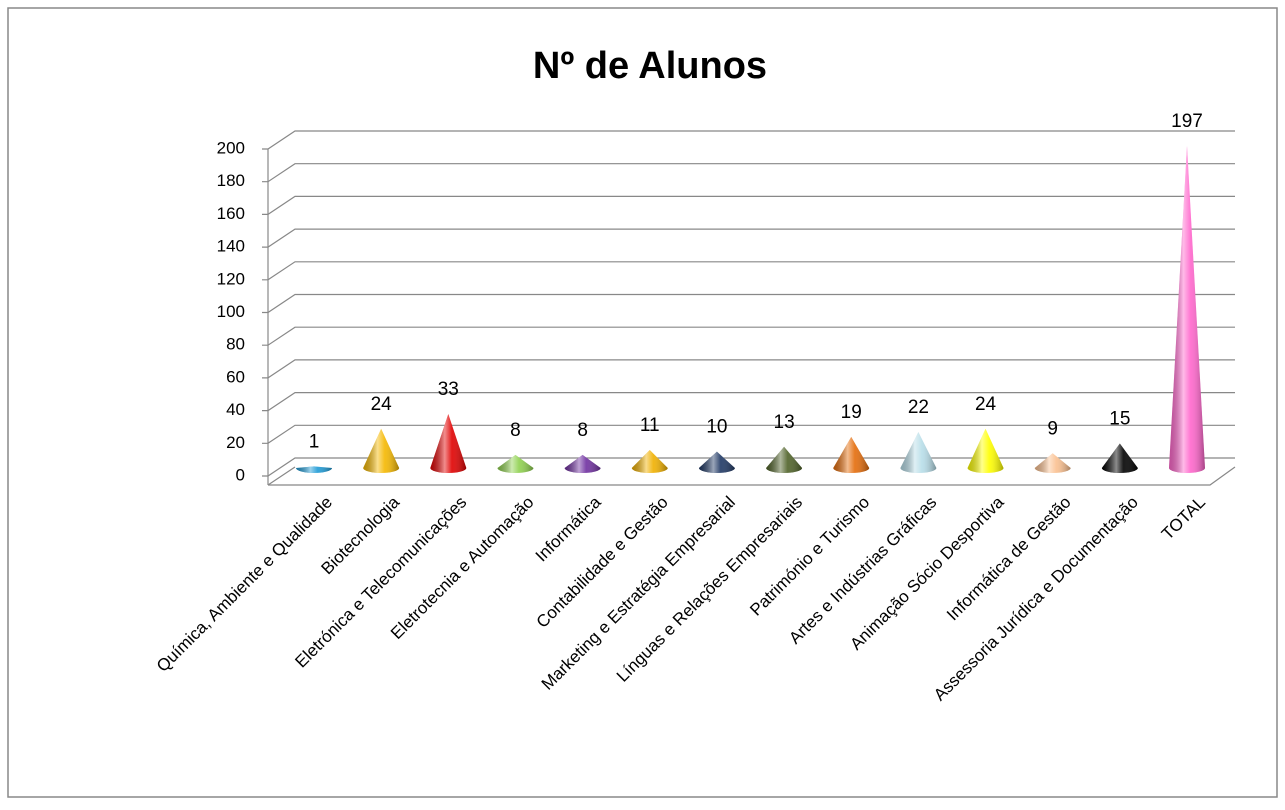  Describe the element at coordinates (235, 344) in the screenshot. I see `y-tick-label: 80` at that location.